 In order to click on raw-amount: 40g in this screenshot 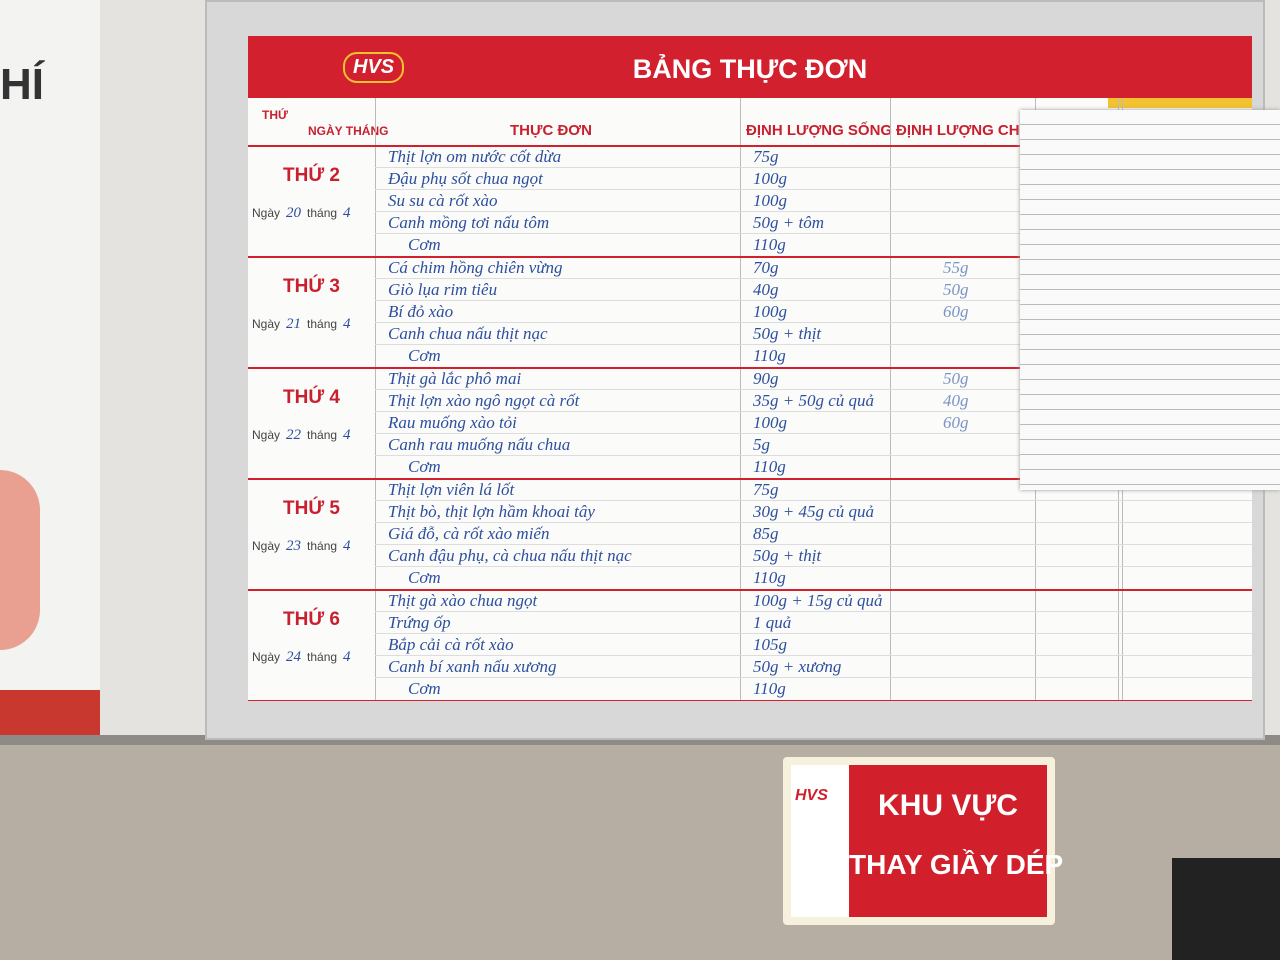, I will do `click(766, 289)`.